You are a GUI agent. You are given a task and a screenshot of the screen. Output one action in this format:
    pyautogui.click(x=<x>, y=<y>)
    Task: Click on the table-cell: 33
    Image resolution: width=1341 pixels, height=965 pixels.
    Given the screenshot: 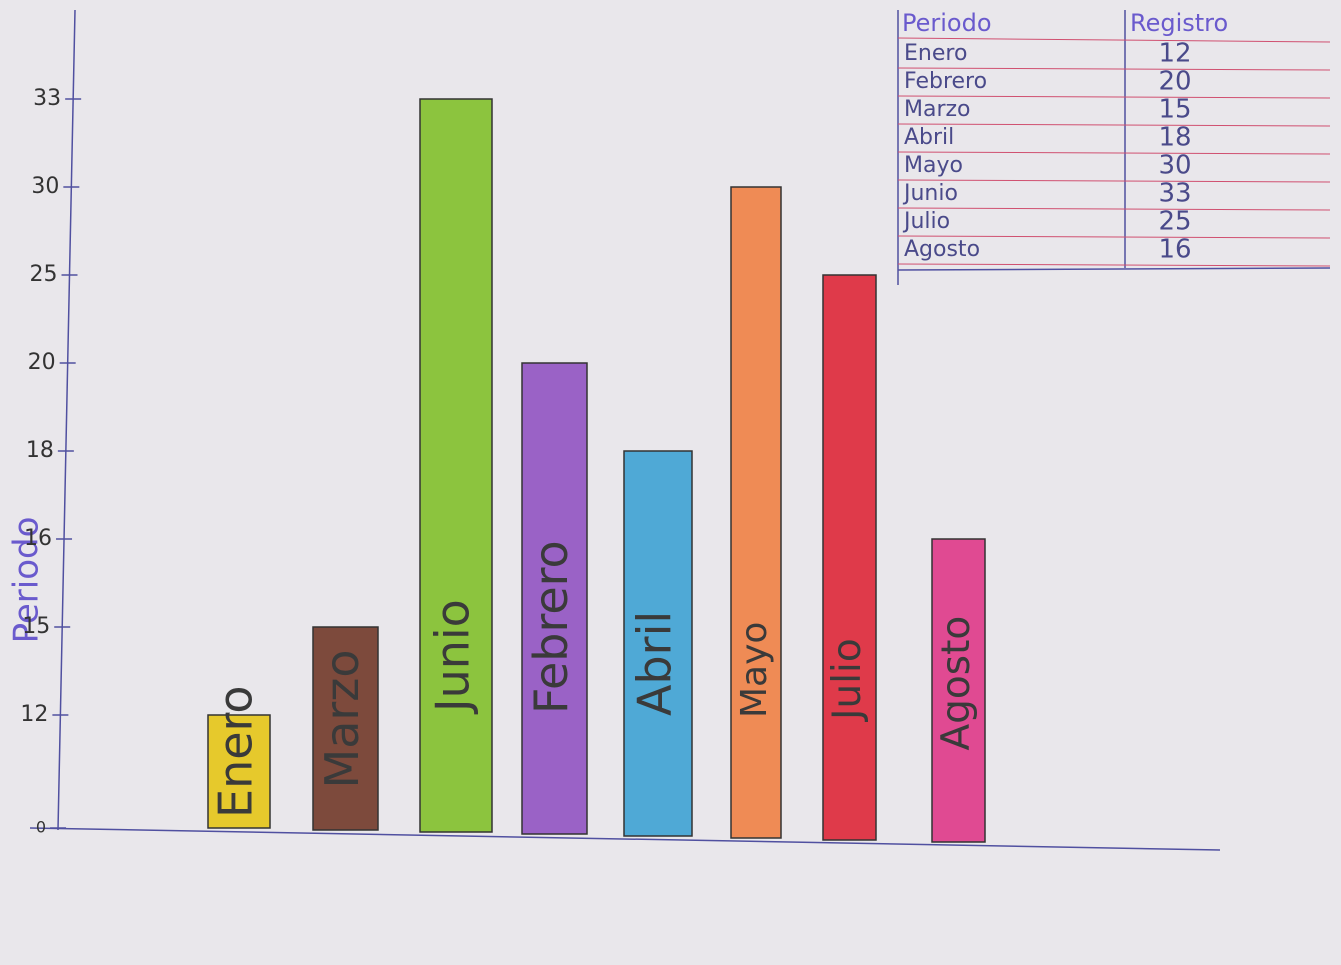 What is the action you would take?
    pyautogui.click(x=1174, y=194)
    